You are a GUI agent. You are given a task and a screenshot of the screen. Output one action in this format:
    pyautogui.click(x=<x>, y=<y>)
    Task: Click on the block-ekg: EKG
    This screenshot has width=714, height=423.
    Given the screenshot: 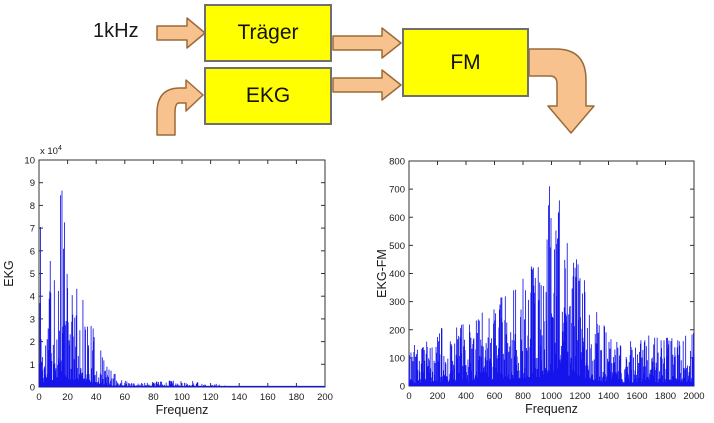 What is the action you would take?
    pyautogui.click(x=268, y=96)
    